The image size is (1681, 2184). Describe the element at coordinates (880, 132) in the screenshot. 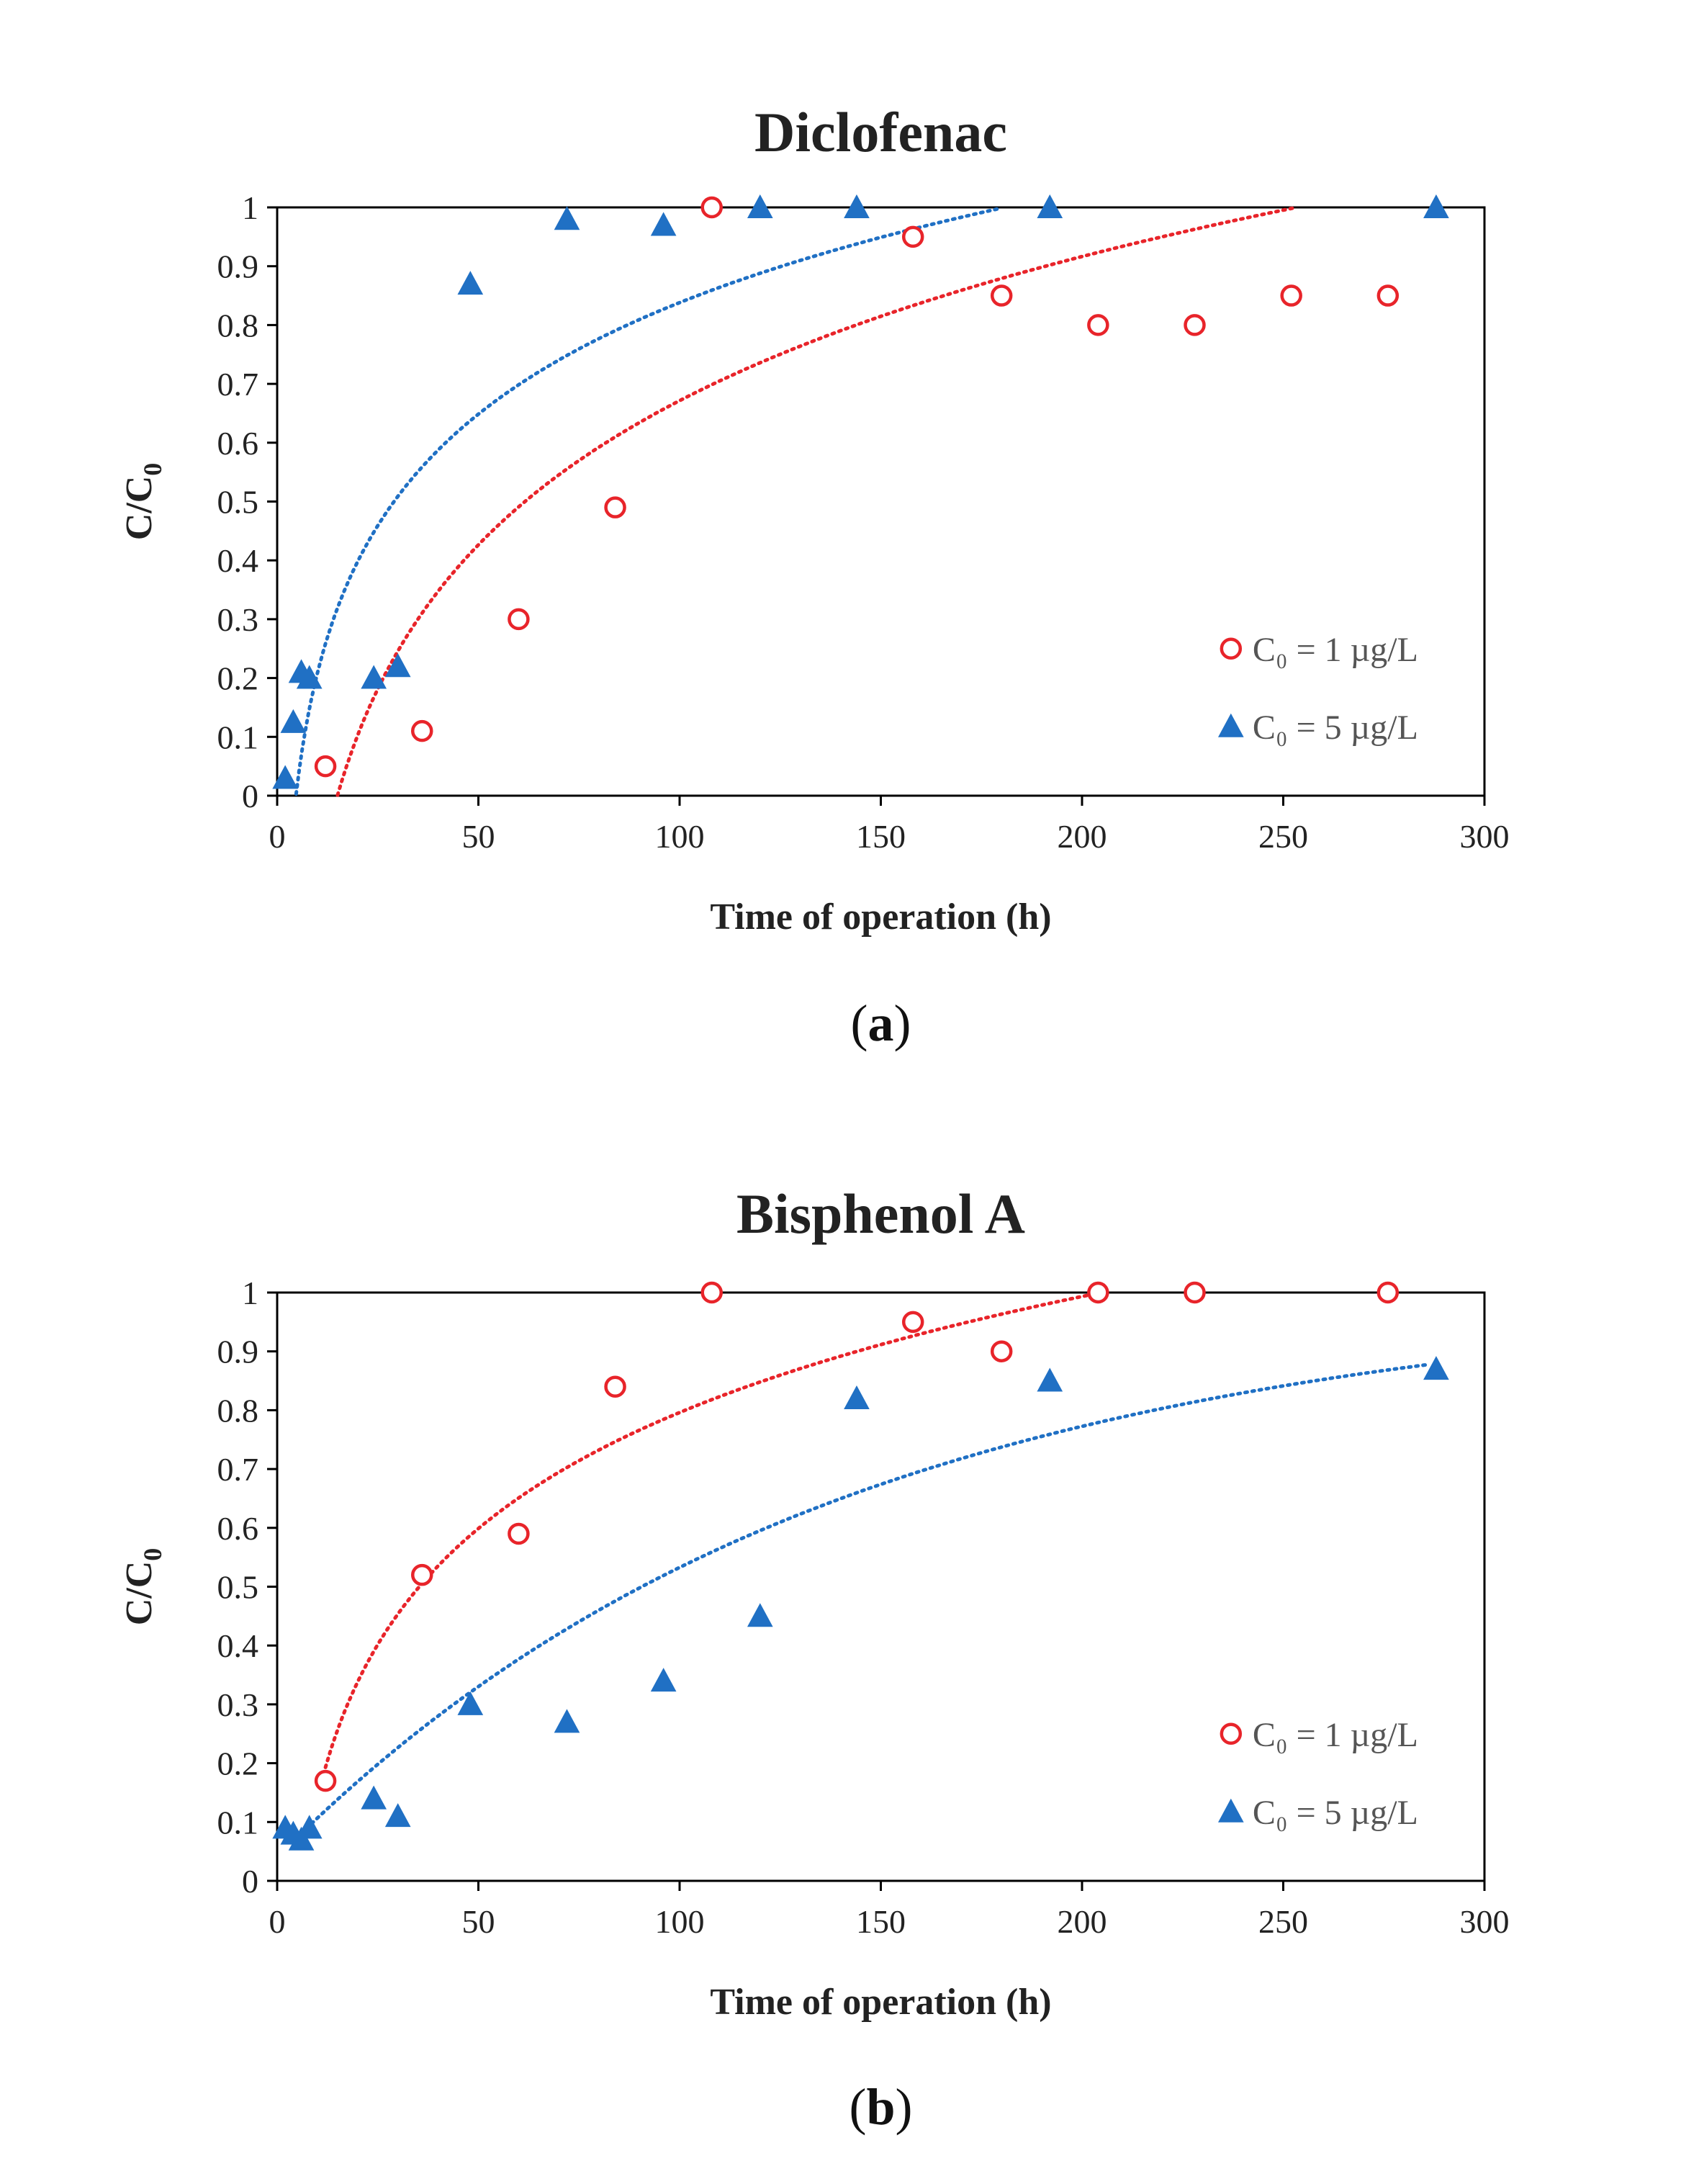

I see `chart-title: Diclofenac` at that location.